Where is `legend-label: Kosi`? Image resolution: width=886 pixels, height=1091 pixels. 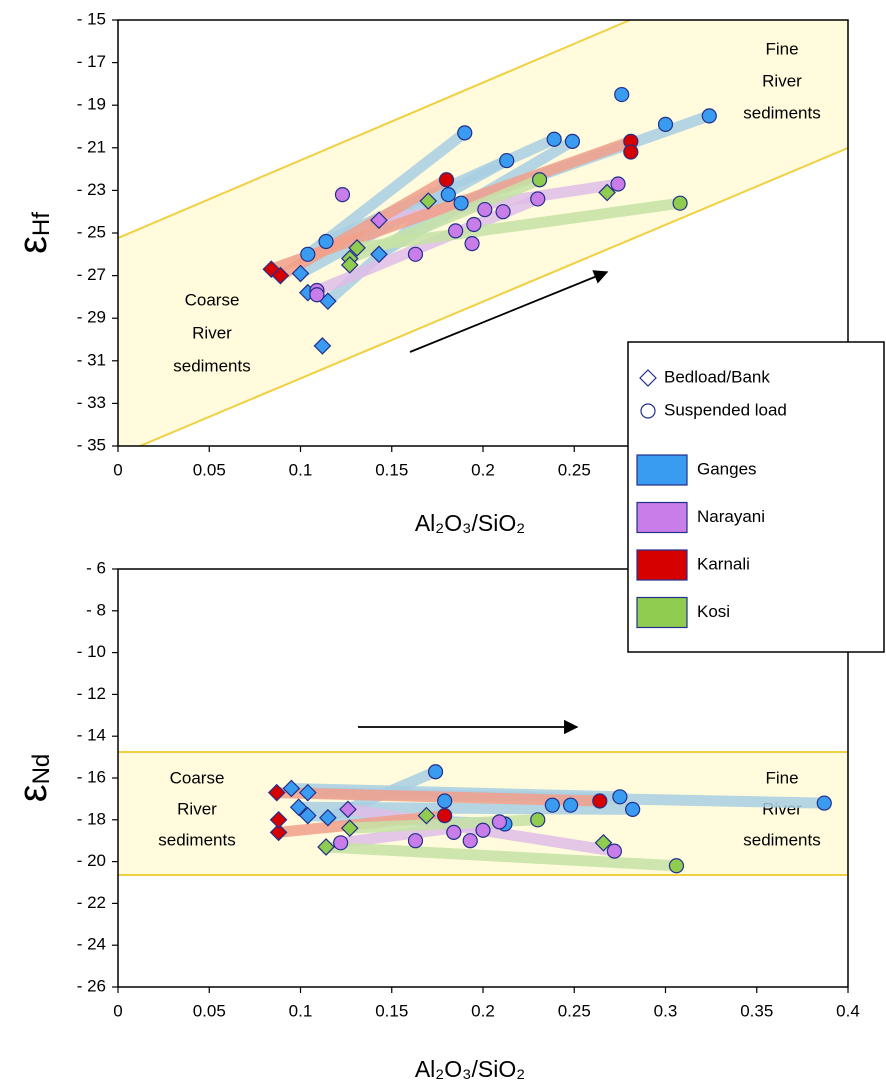 legend-label: Kosi is located at coordinates (713, 611).